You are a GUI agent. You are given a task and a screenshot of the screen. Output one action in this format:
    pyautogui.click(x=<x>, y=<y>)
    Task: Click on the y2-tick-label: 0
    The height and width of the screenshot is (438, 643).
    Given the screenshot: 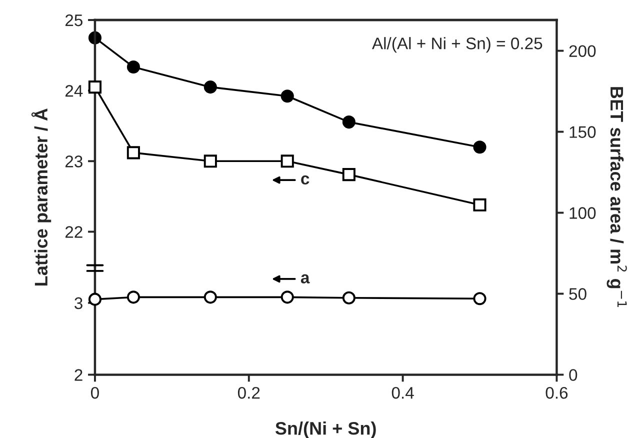 What is the action you would take?
    pyautogui.click(x=573, y=375)
    